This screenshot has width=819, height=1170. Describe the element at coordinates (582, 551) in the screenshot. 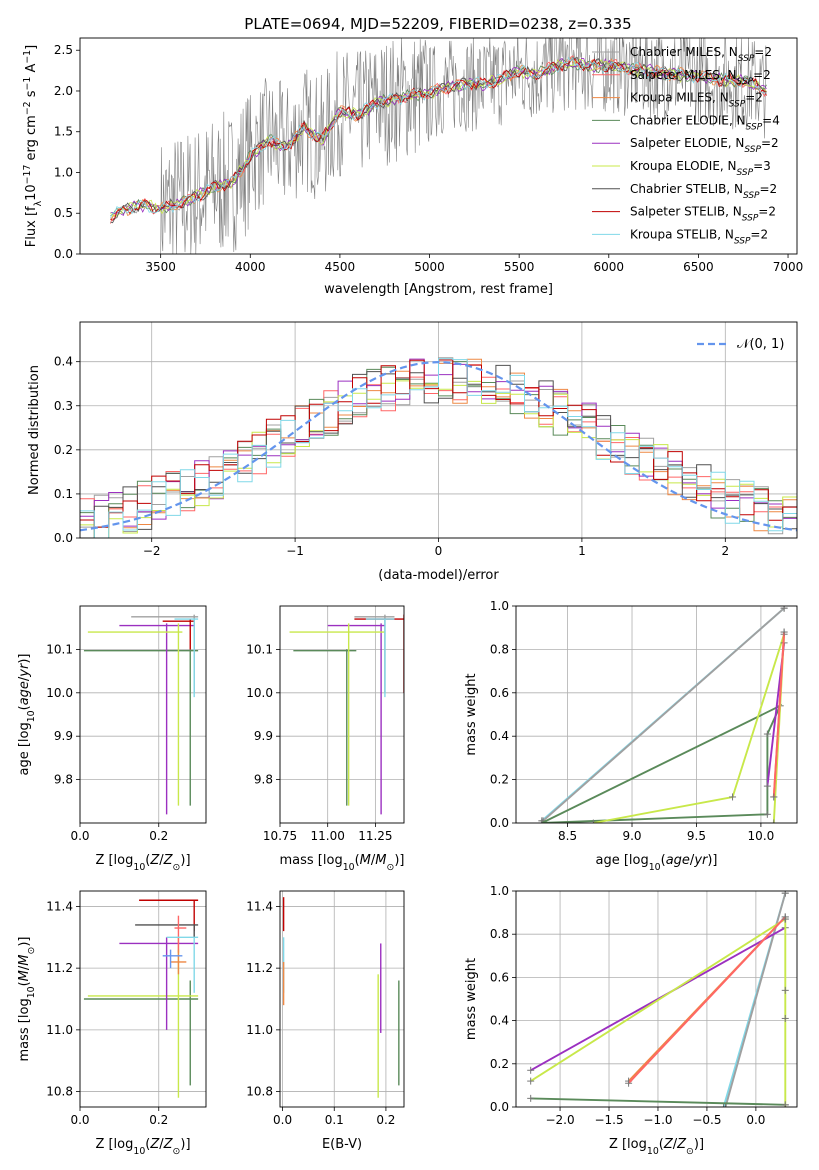

I see `x-tick-label: 1` at that location.